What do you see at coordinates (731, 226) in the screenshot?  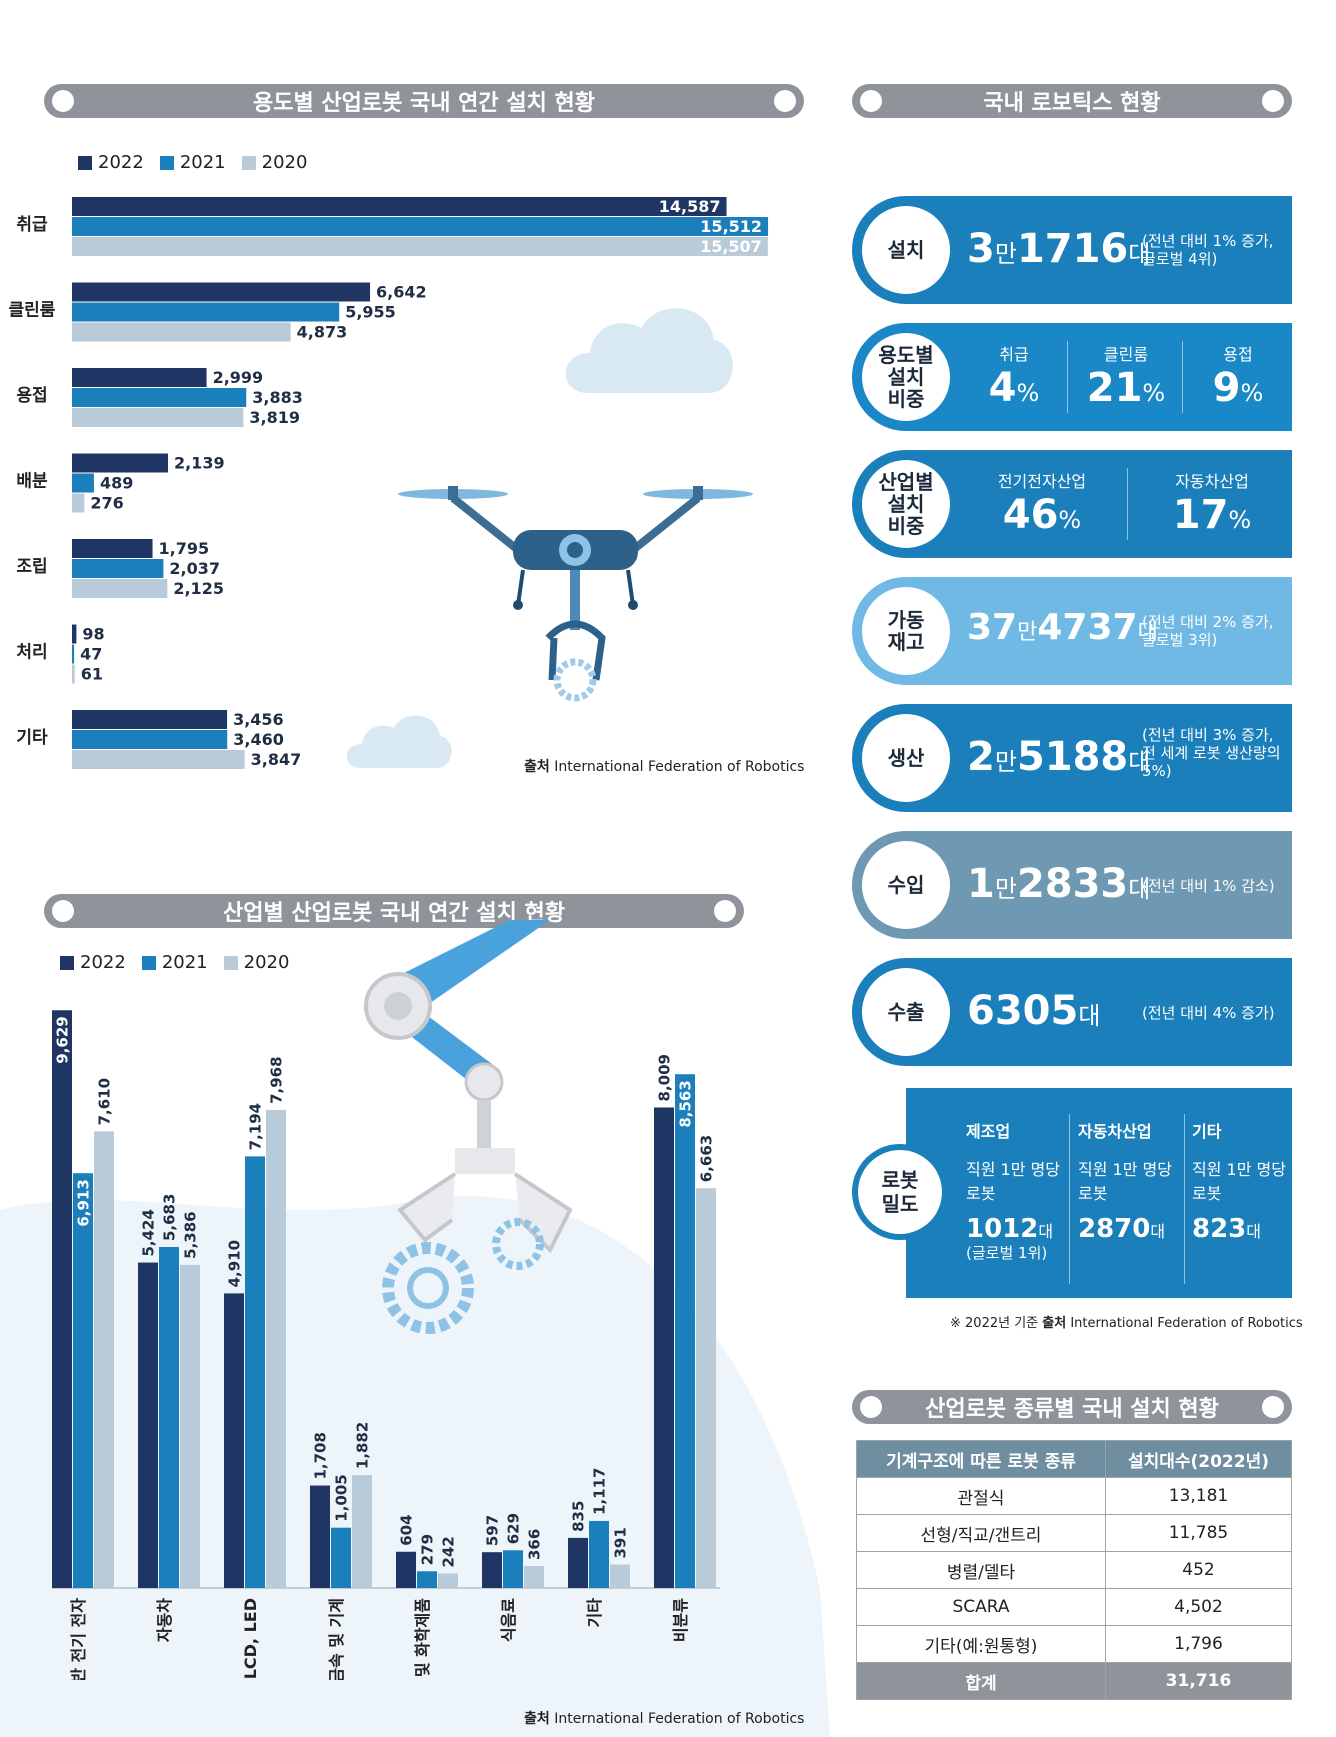 I see `data-label: 15,512` at bounding box center [731, 226].